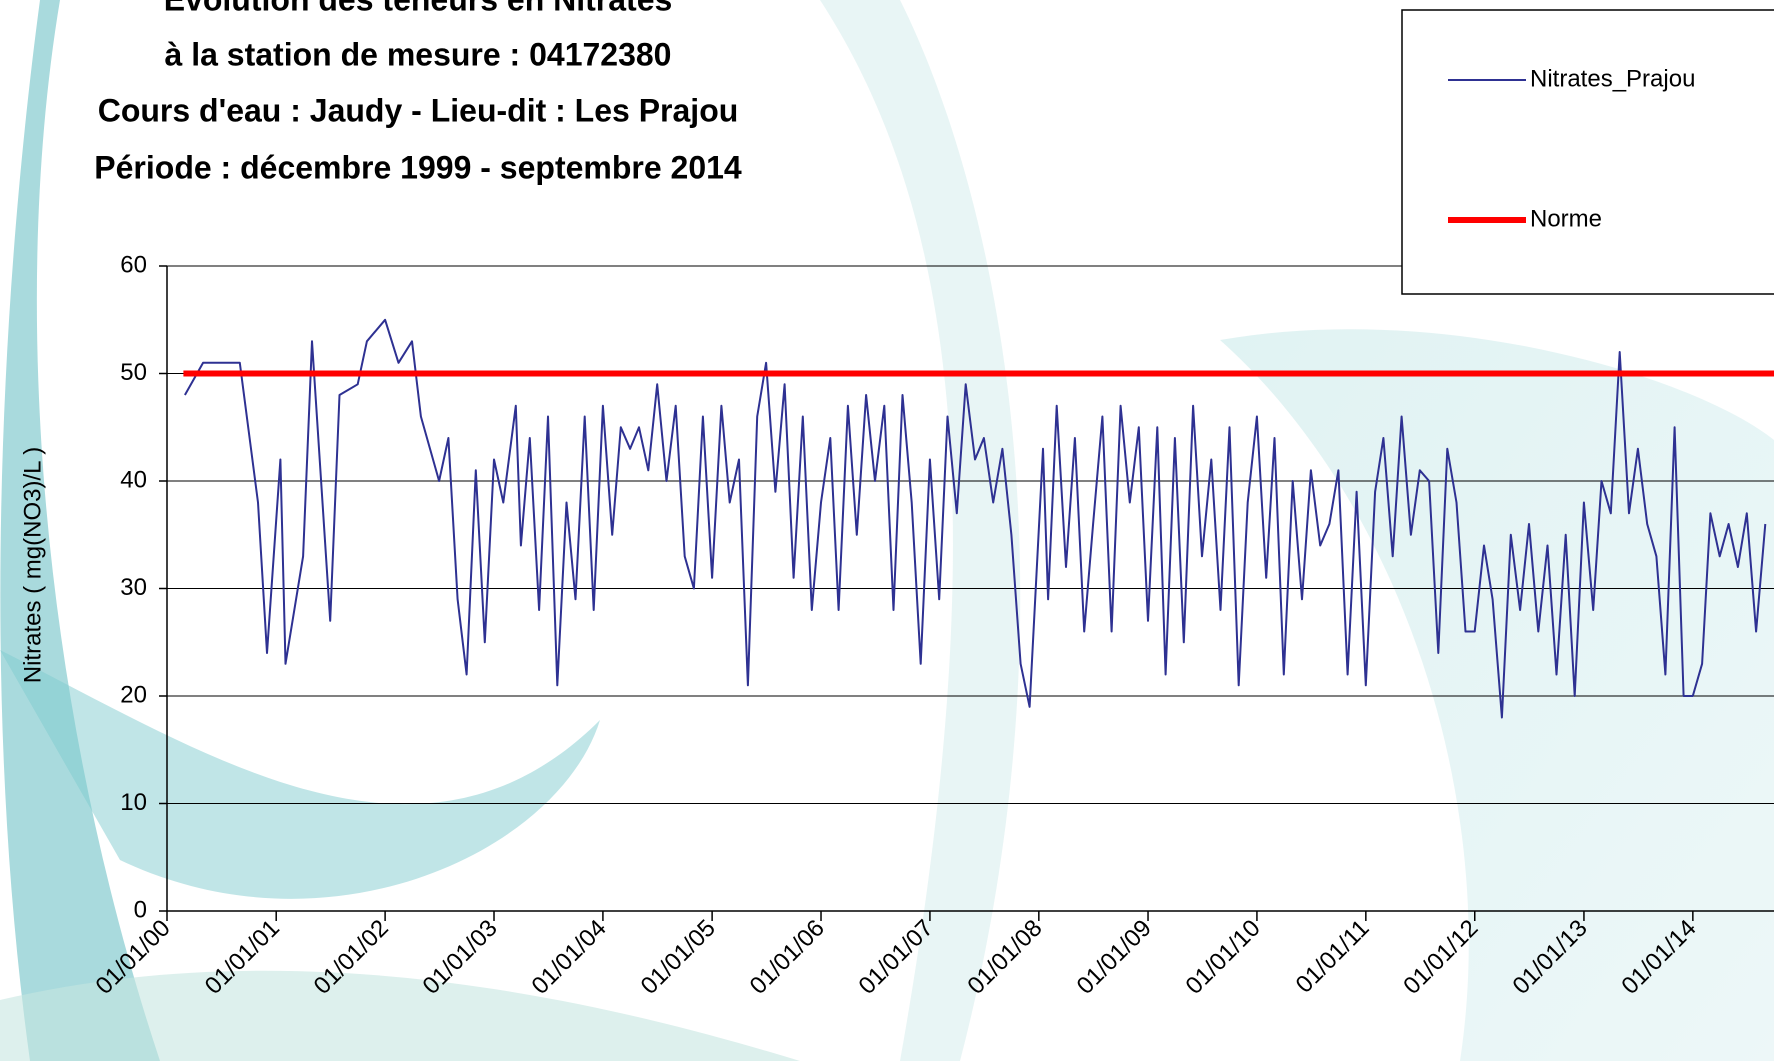  Describe the element at coordinates (787, 957) in the screenshot. I see `x-tick-label: 01/01/06` at that location.